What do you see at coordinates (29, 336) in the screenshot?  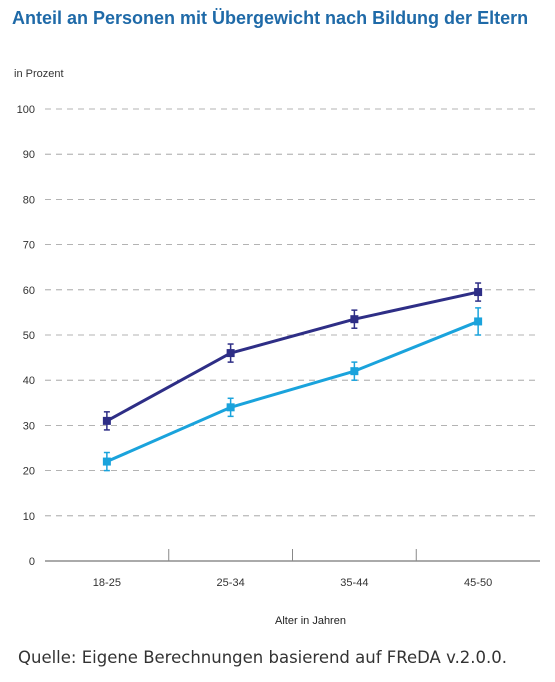 I see `y-tick-label: 50` at bounding box center [29, 336].